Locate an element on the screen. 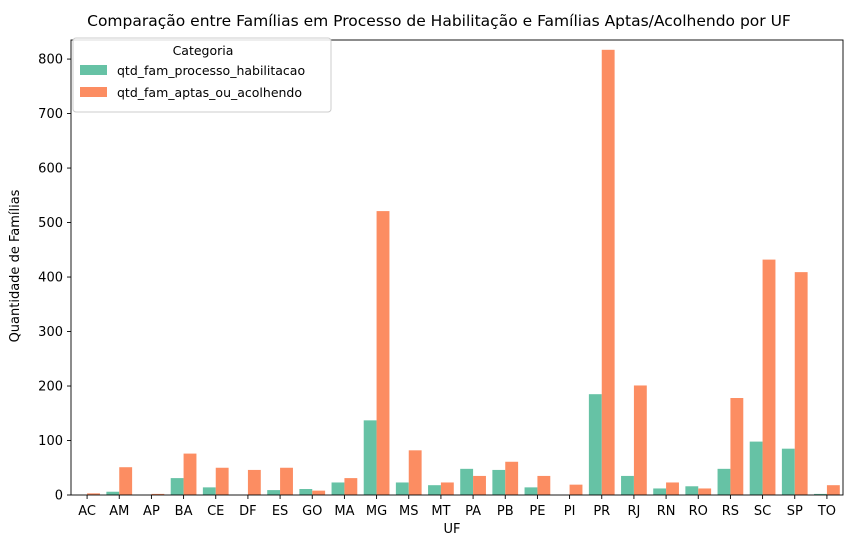  bar-aptas-pa is located at coordinates (479, 485).